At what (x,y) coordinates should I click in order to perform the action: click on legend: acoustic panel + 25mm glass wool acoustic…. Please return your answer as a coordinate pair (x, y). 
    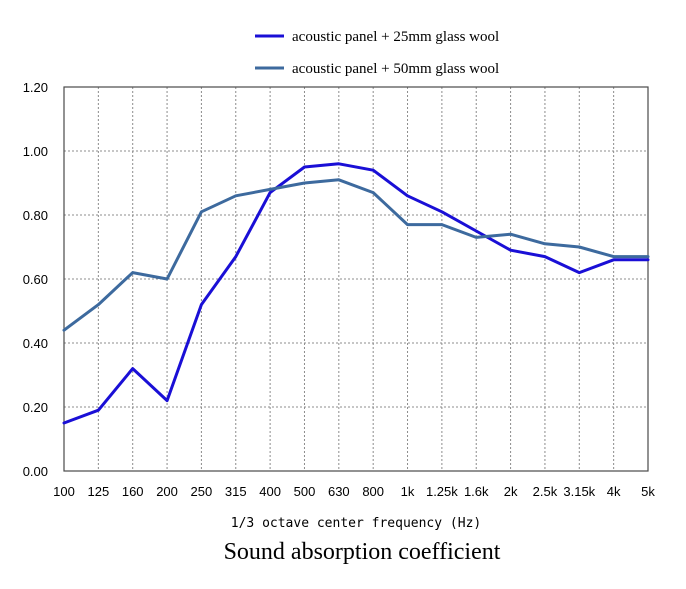
    Looking at the image, I should click on (377, 53).